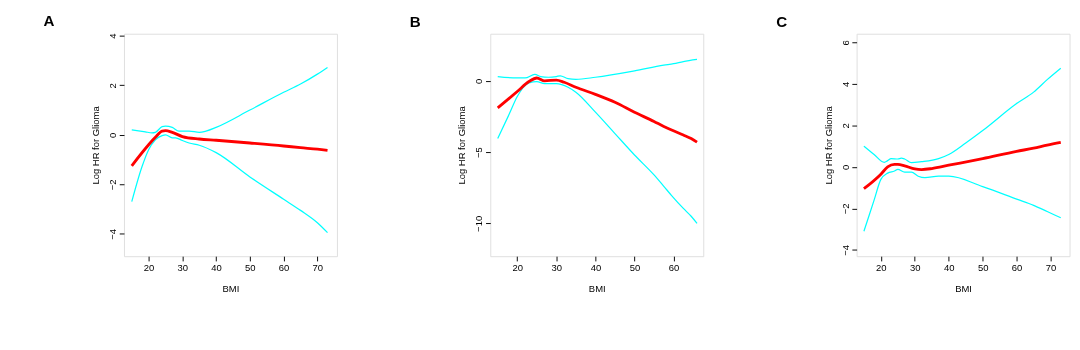 This screenshot has width=1080, height=350. What do you see at coordinates (479, 223) in the screenshot?
I see `y-tick-label: −10` at bounding box center [479, 223].